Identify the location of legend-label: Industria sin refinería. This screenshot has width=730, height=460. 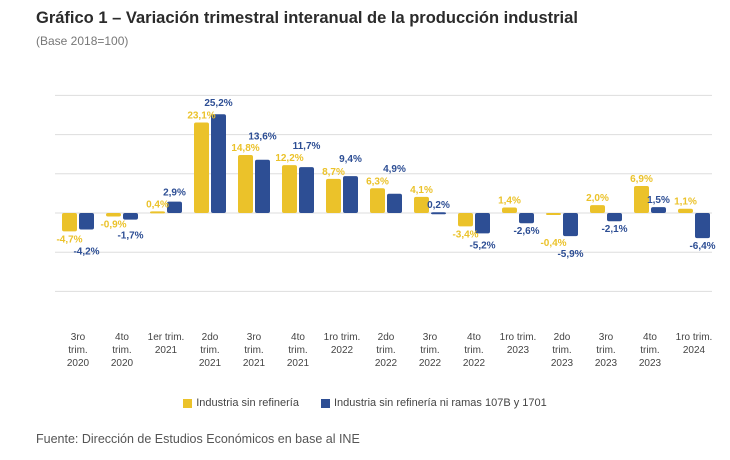
(247, 403).